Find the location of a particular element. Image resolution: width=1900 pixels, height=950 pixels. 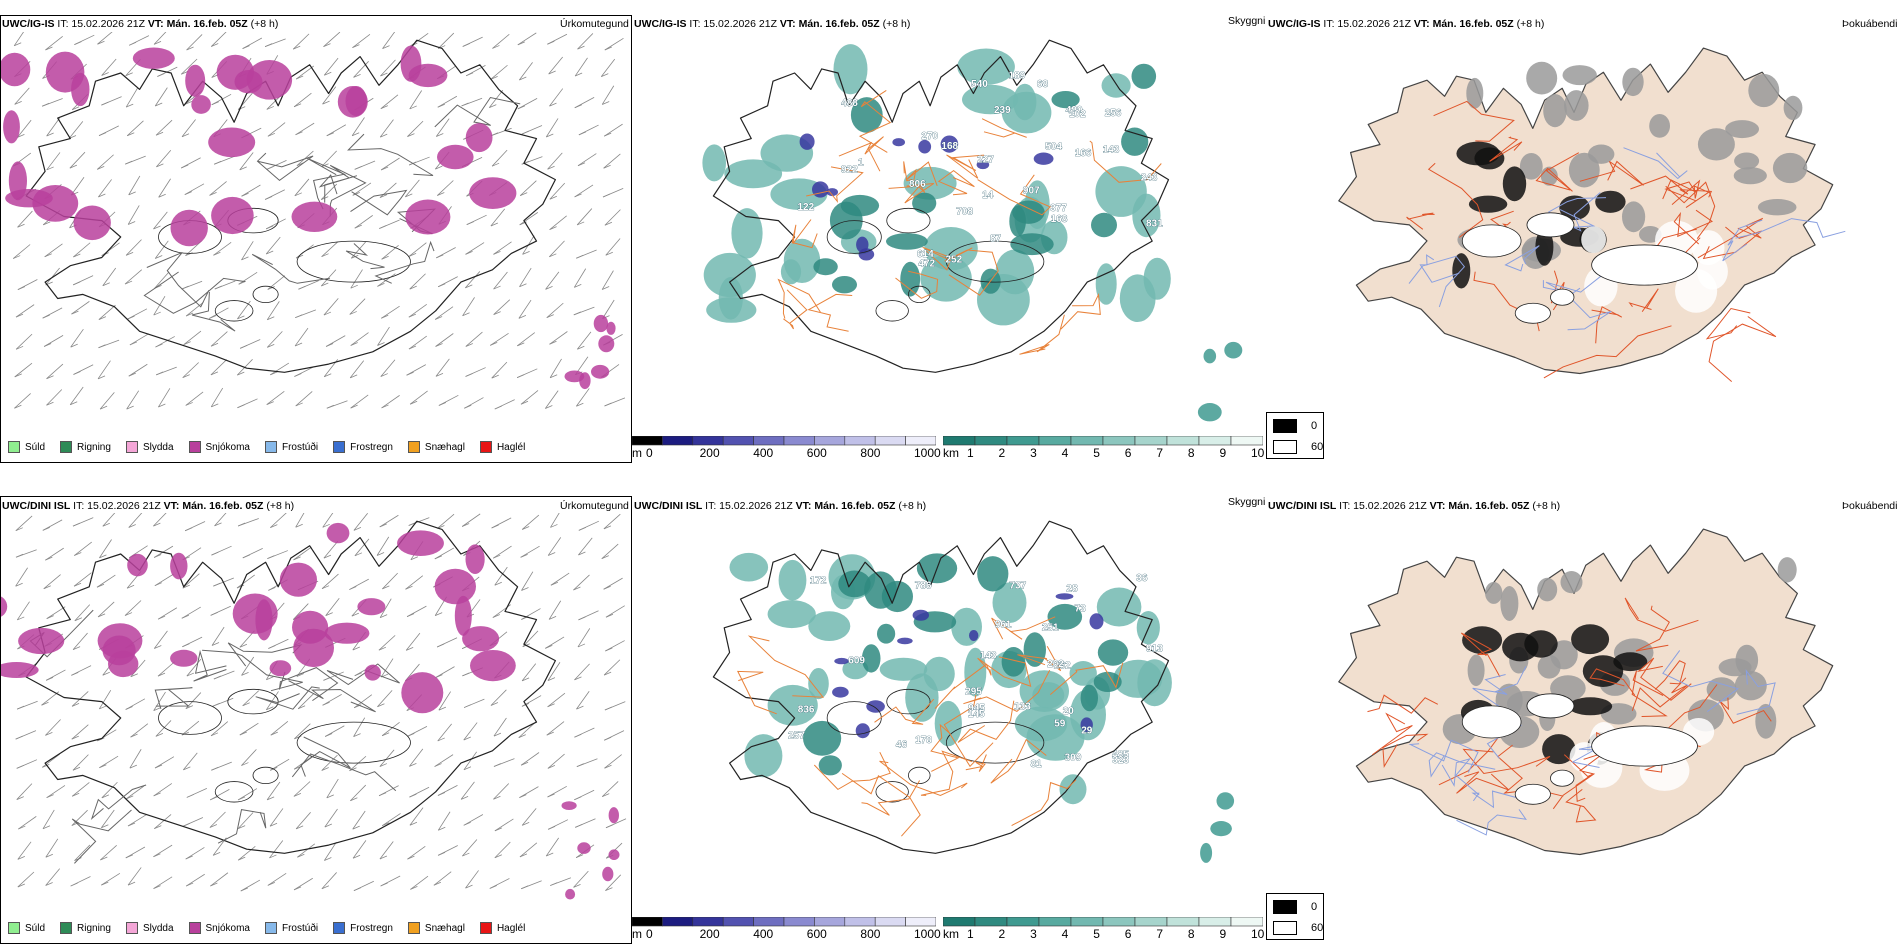

precip-title-bottom: Úrkomutegund is located at coordinates (594, 506).